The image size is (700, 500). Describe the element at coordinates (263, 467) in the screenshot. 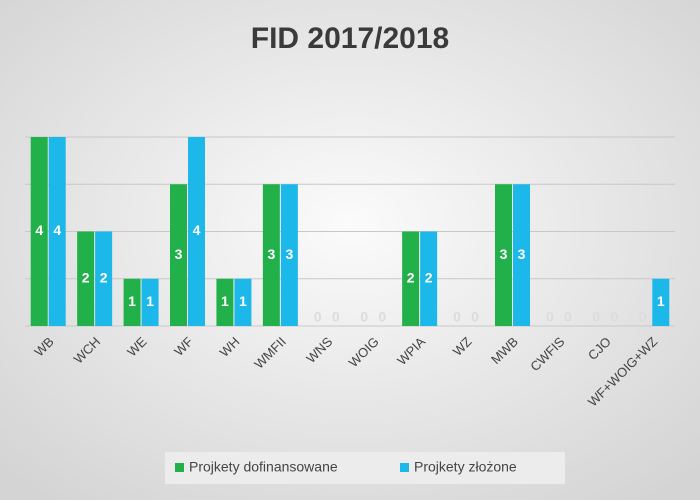

I see `legend-label: Projkety dofinansowane` at that location.